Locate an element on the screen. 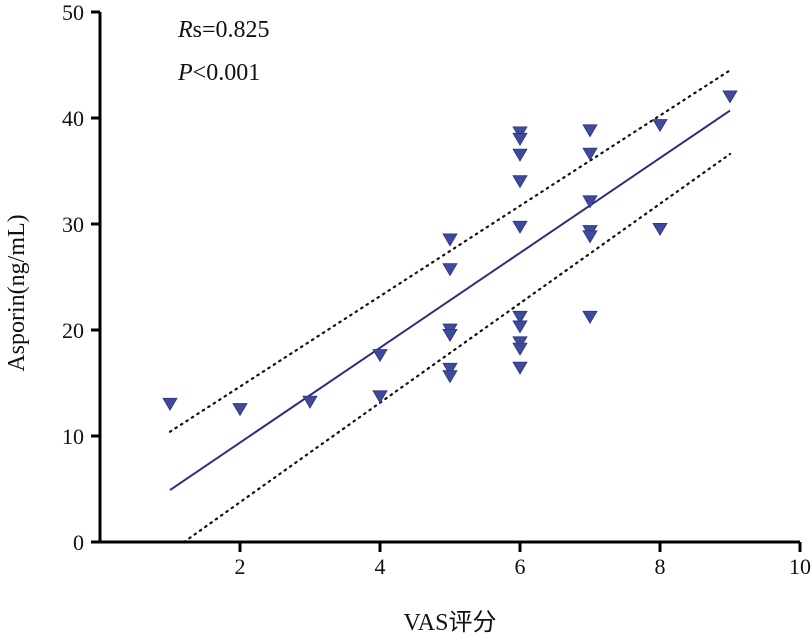  x-tick-label: 2 is located at coordinates (240, 566).